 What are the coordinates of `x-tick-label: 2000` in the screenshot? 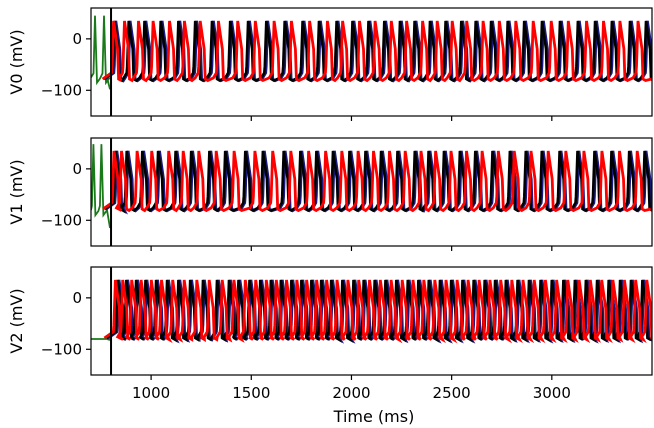 It's located at (351, 393).